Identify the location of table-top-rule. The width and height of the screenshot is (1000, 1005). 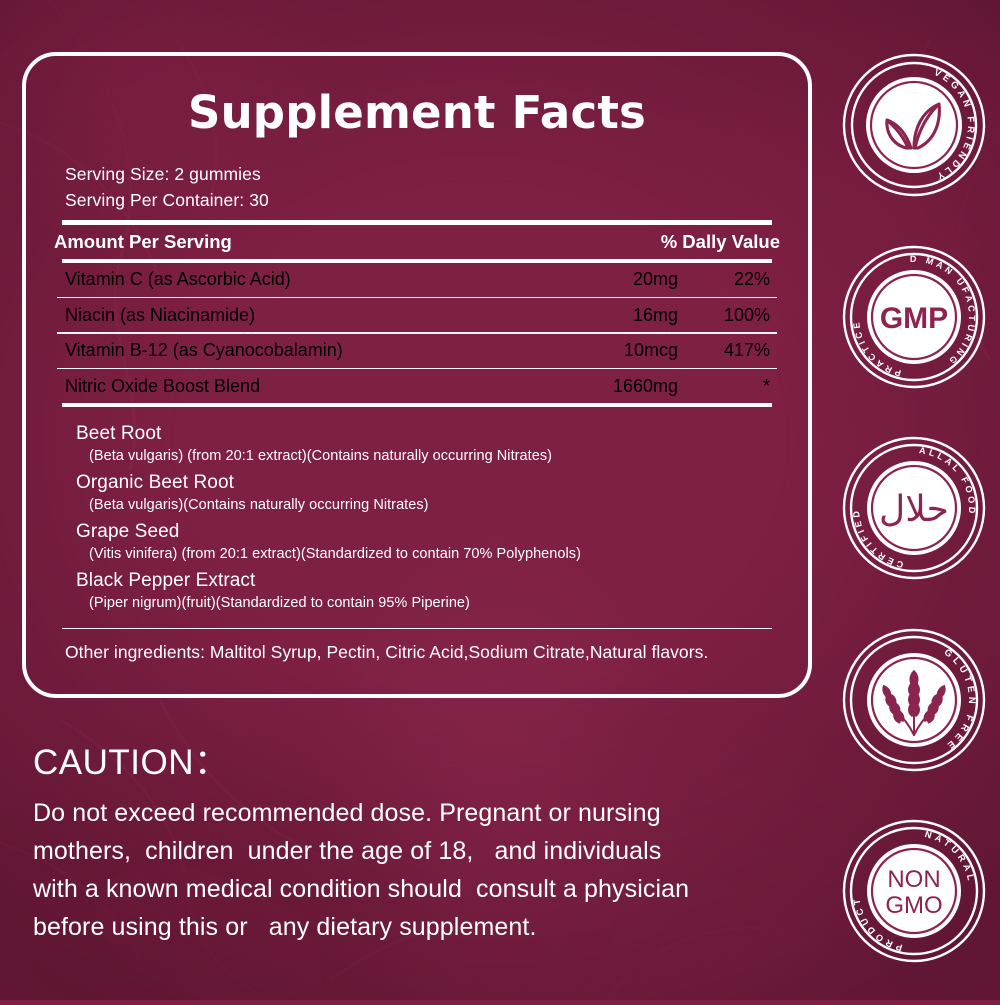
(417, 222).